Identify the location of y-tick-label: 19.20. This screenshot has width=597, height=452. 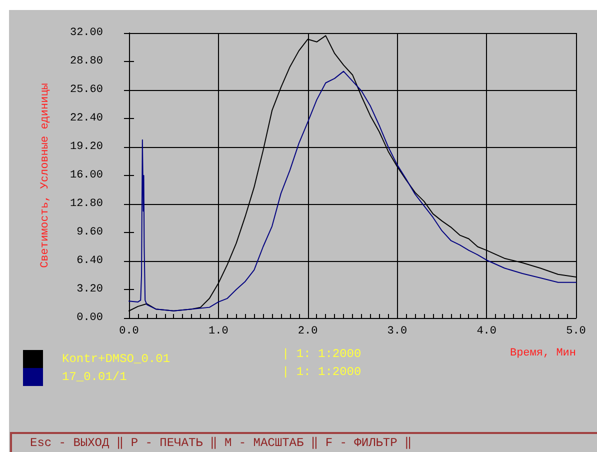
(86, 147).